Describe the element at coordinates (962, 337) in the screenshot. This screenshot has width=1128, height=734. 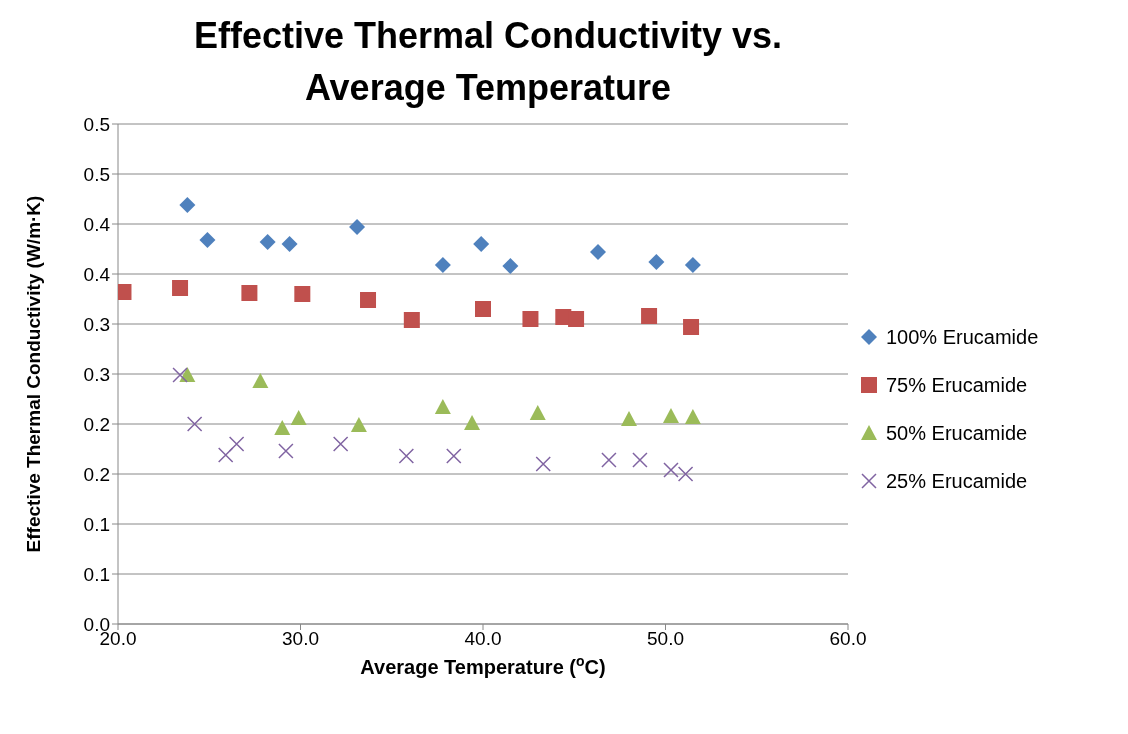
I see `legend-label: 100% Erucamide` at that location.